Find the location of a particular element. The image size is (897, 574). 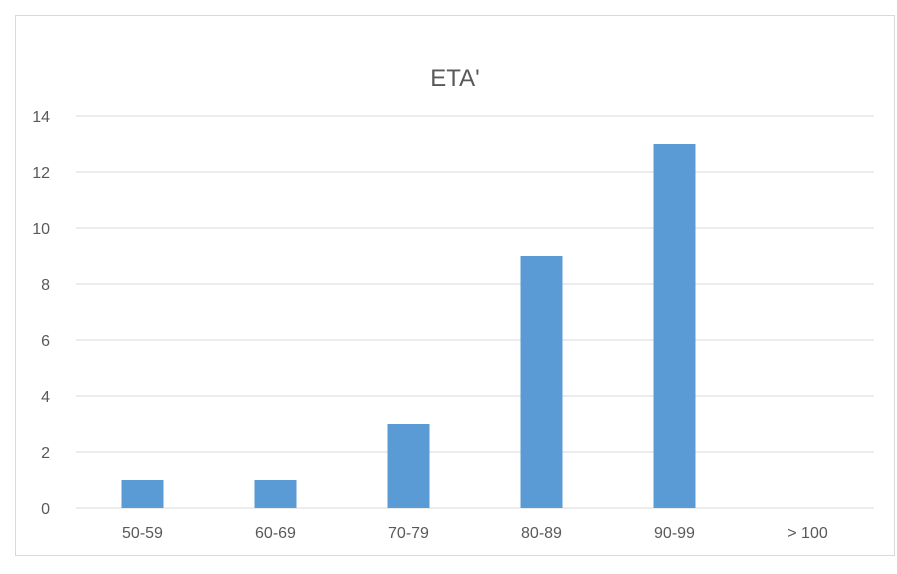

y-tick-label: 4 is located at coordinates (45, 397).